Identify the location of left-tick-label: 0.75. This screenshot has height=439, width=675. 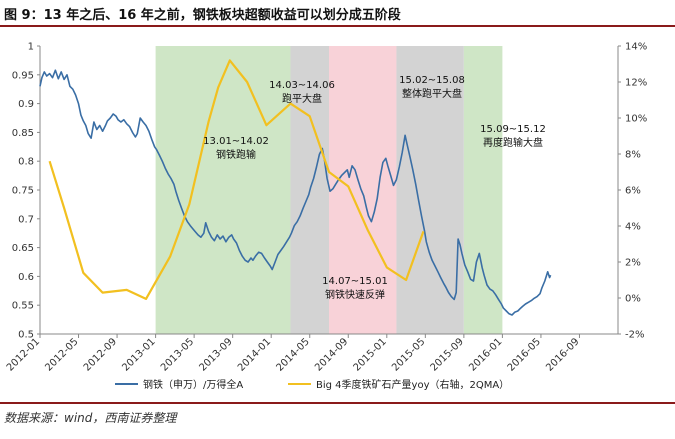
(23, 191).